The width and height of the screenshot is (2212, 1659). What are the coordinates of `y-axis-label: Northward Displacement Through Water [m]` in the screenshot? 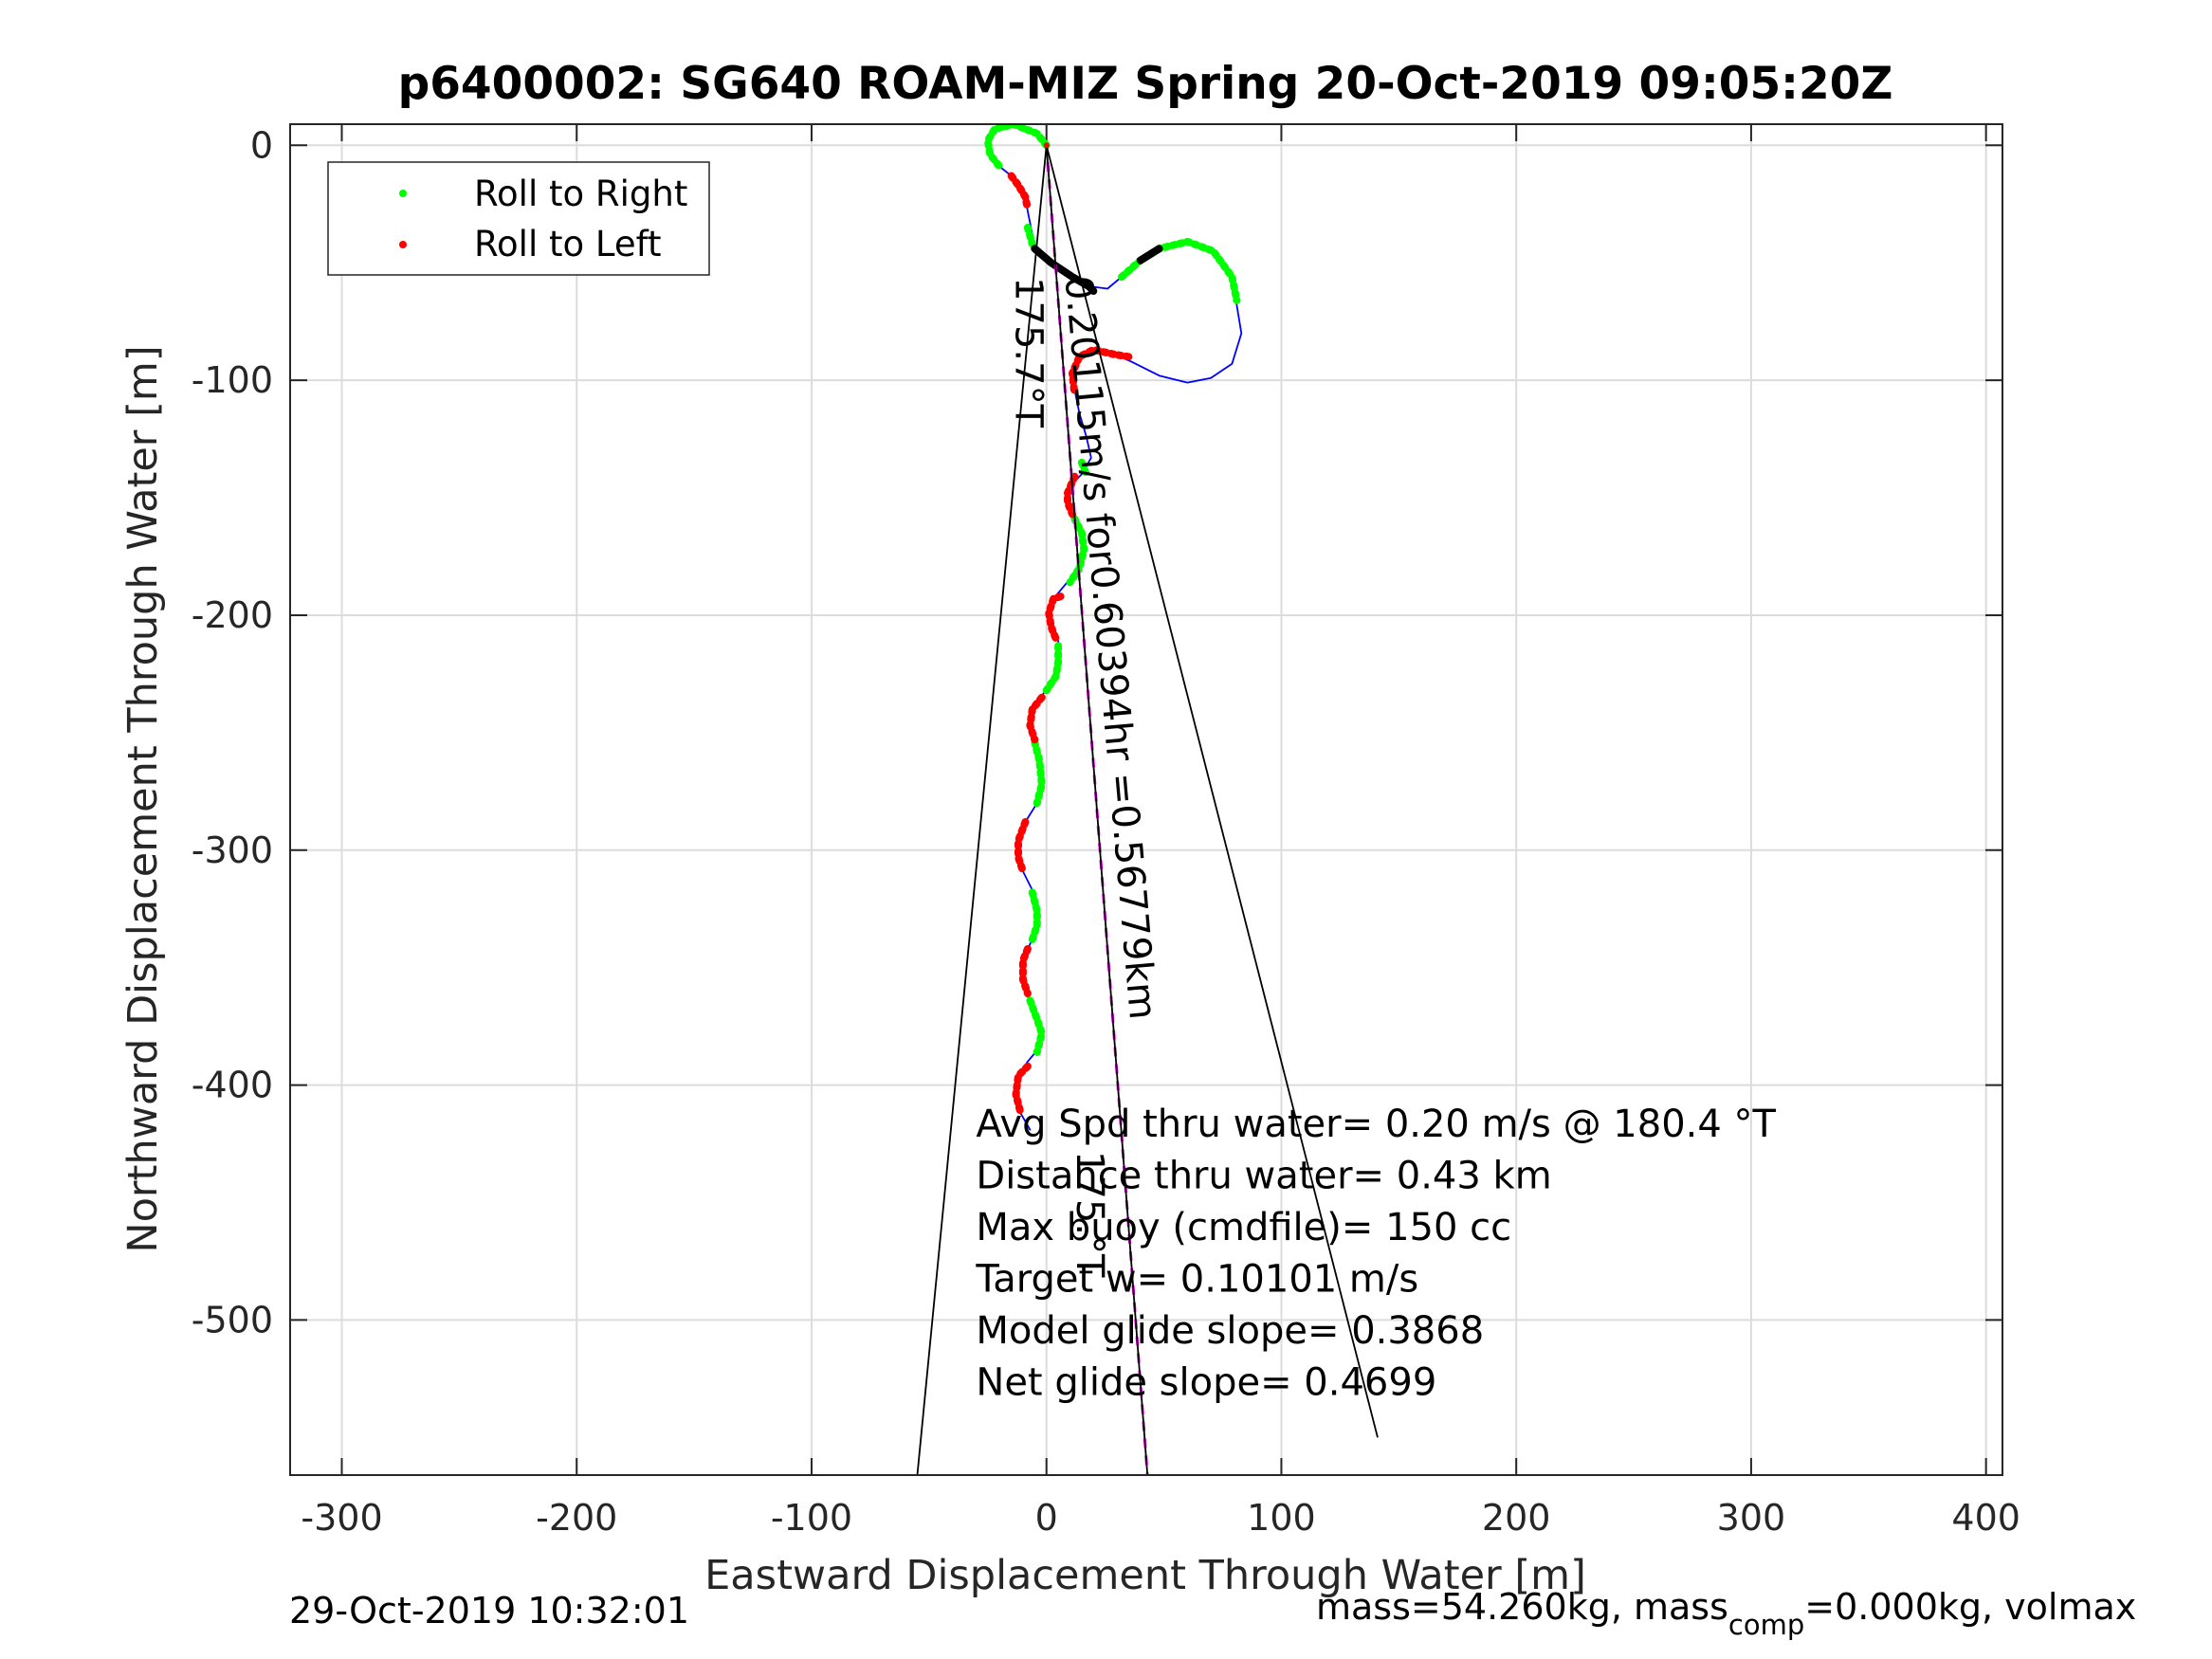 It's located at (143, 798).